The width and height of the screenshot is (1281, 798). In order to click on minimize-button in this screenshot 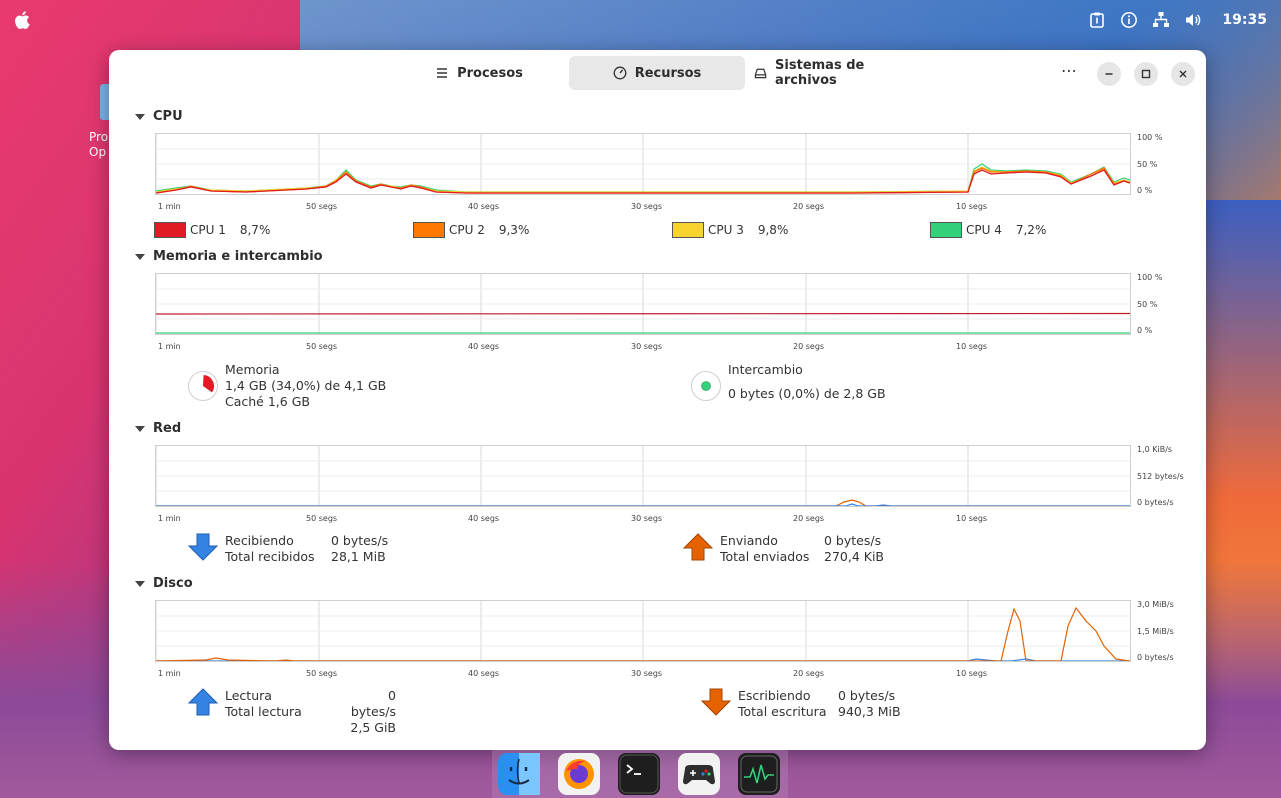, I will do `click(1109, 74)`.